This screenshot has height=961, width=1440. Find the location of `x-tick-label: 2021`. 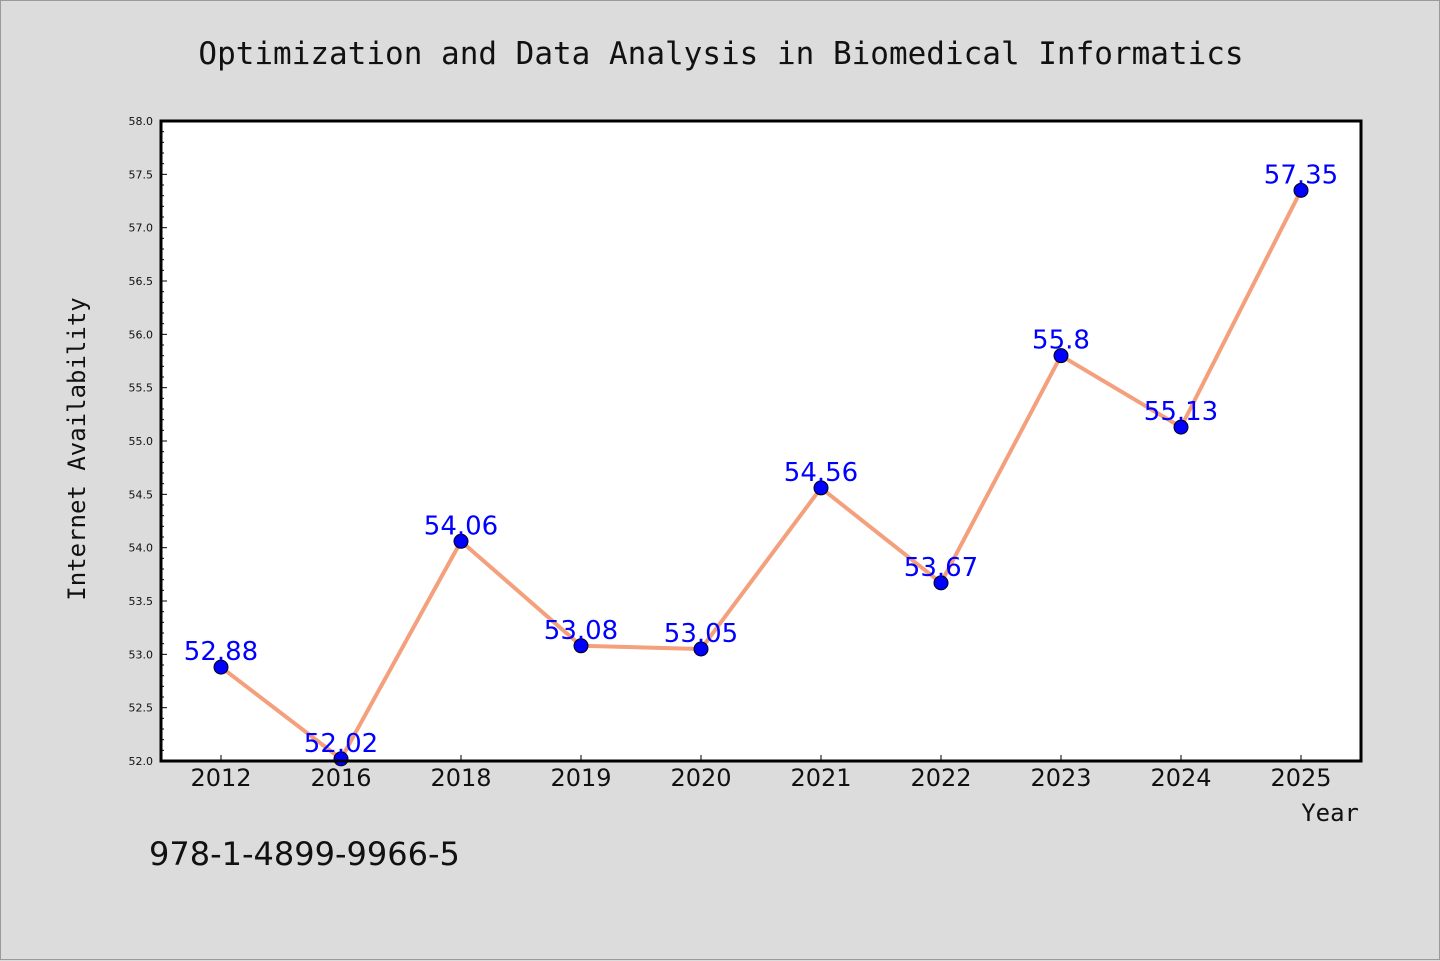

x-tick-label: 2021 is located at coordinates (820, 778).